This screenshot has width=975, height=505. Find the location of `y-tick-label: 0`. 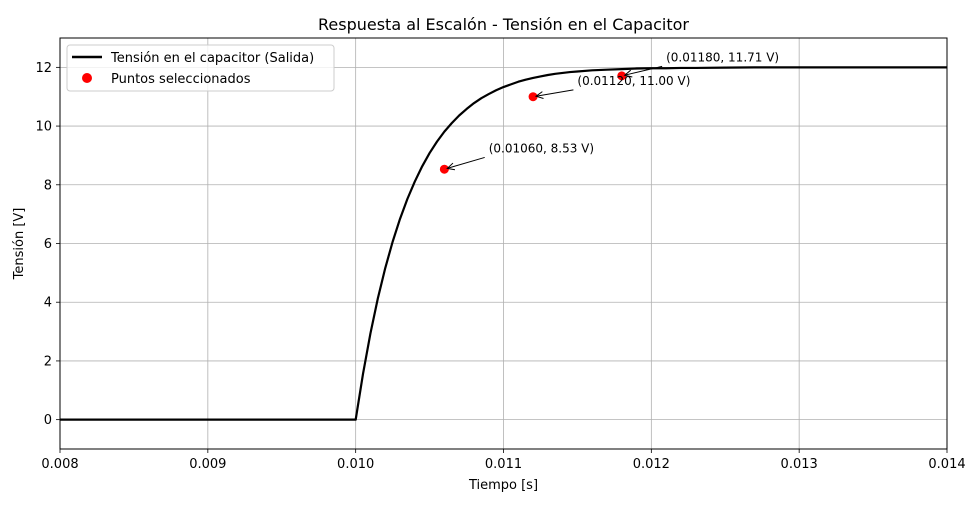

y-tick-label: 0 is located at coordinates (48, 420).